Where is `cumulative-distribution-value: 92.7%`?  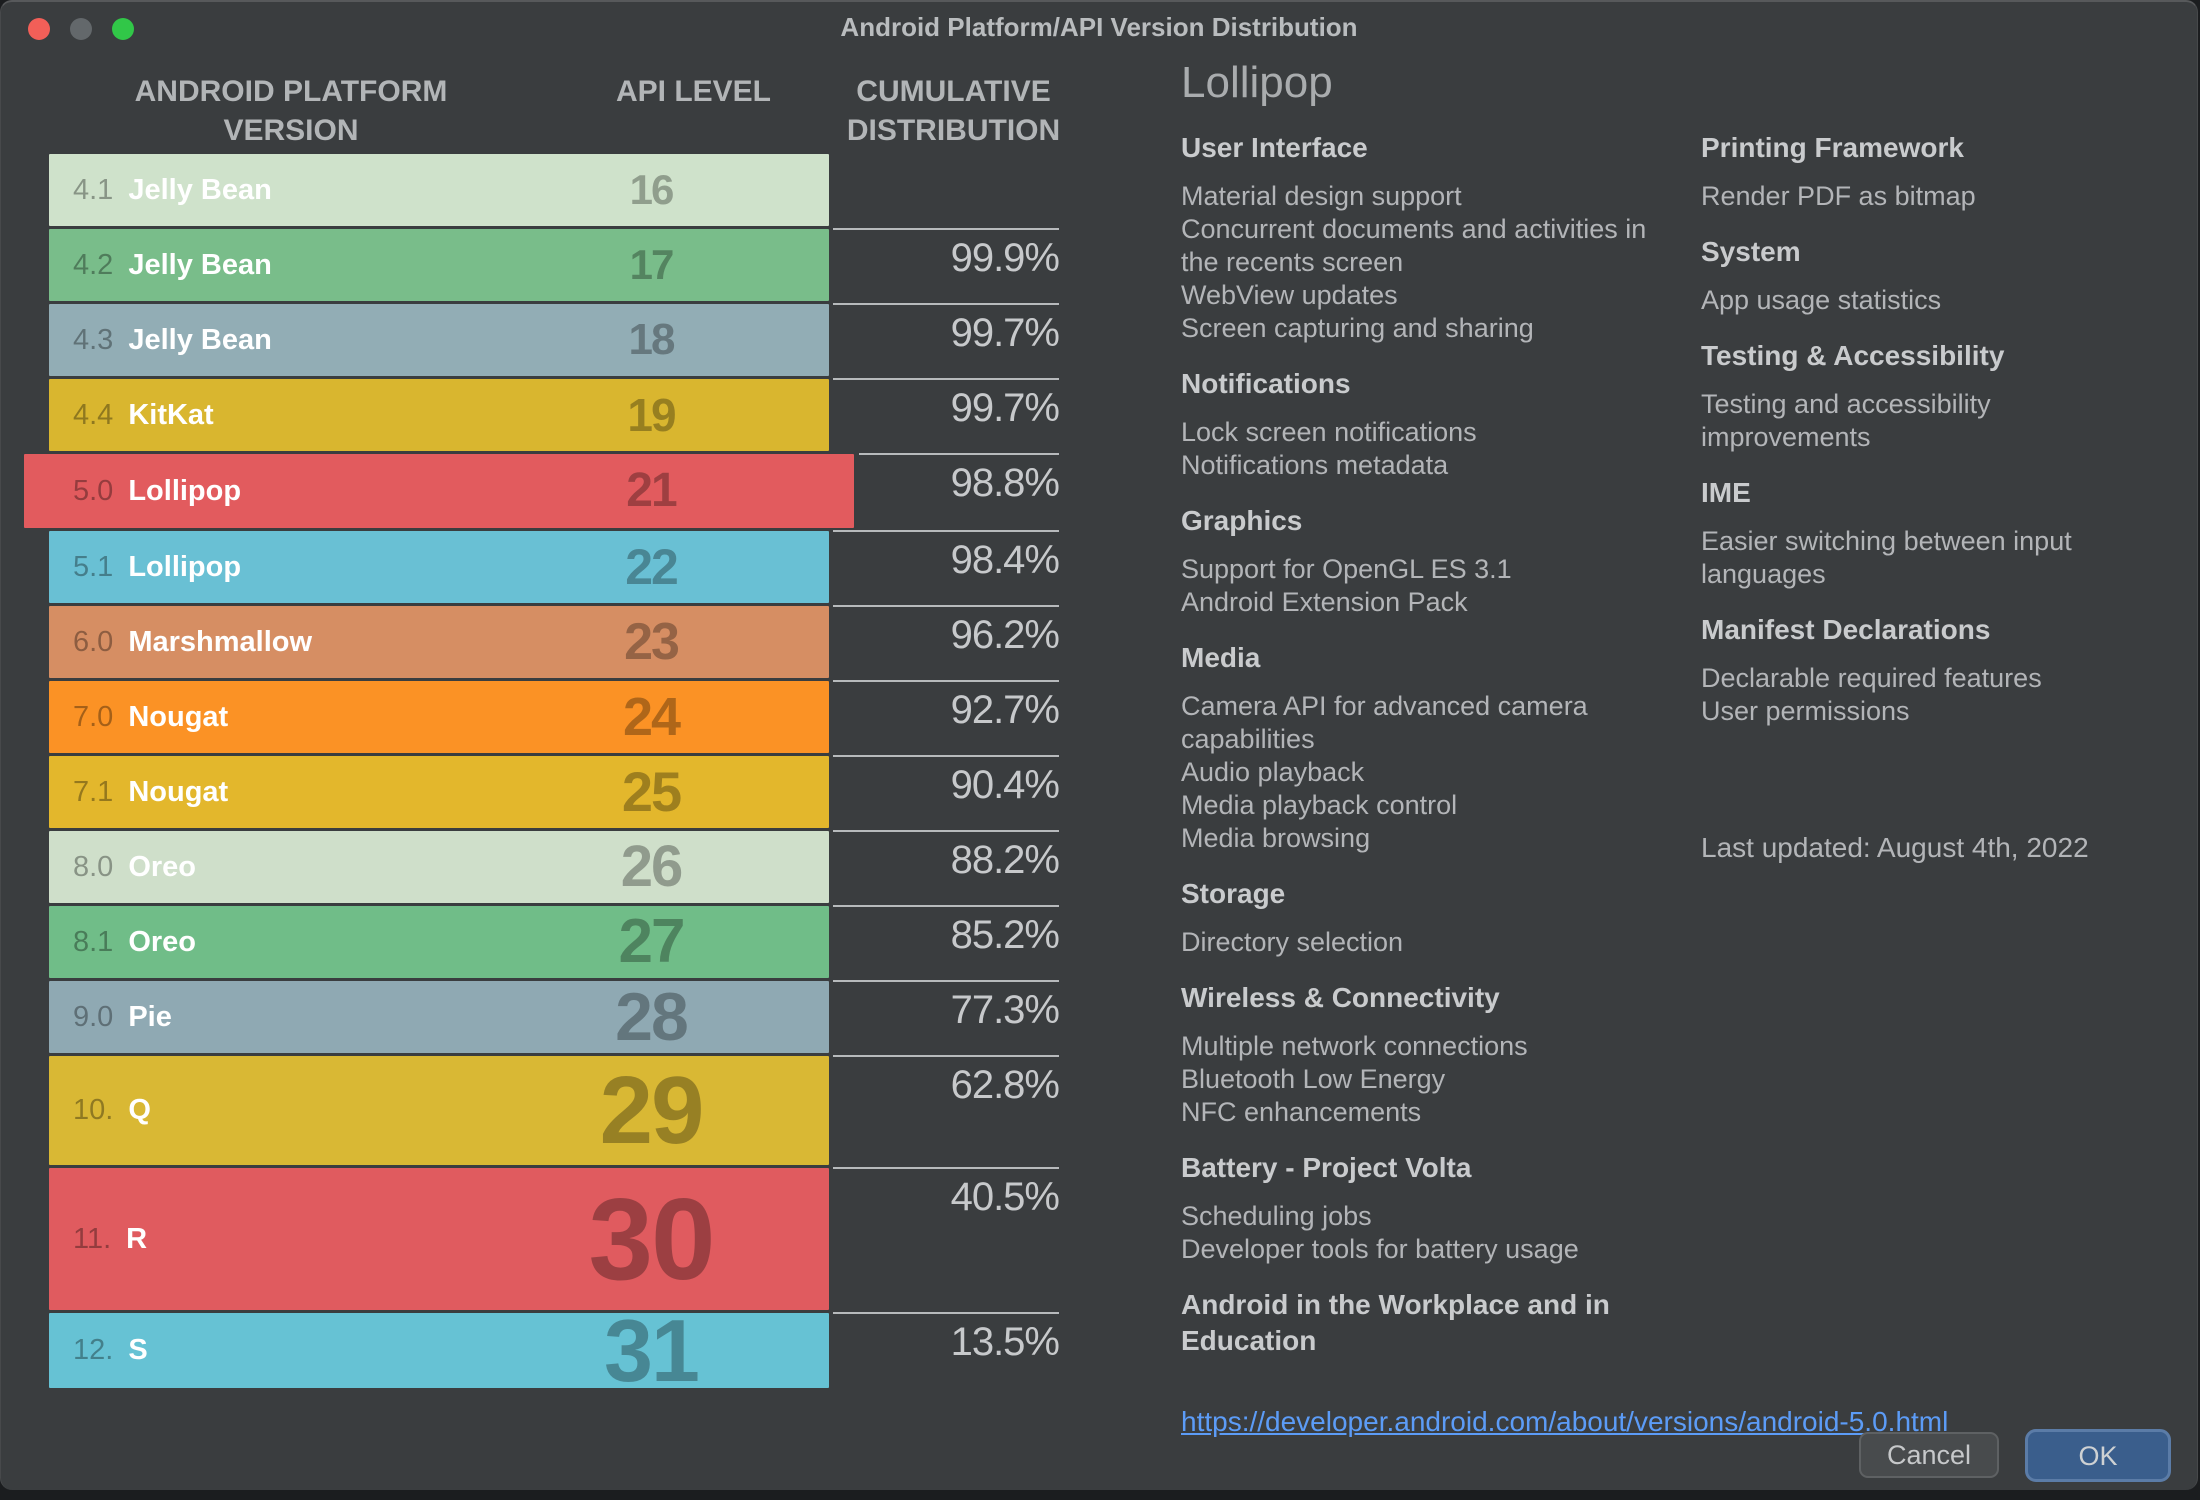
cumulative-distribution-value: 92.7% is located at coordinates (1005, 710).